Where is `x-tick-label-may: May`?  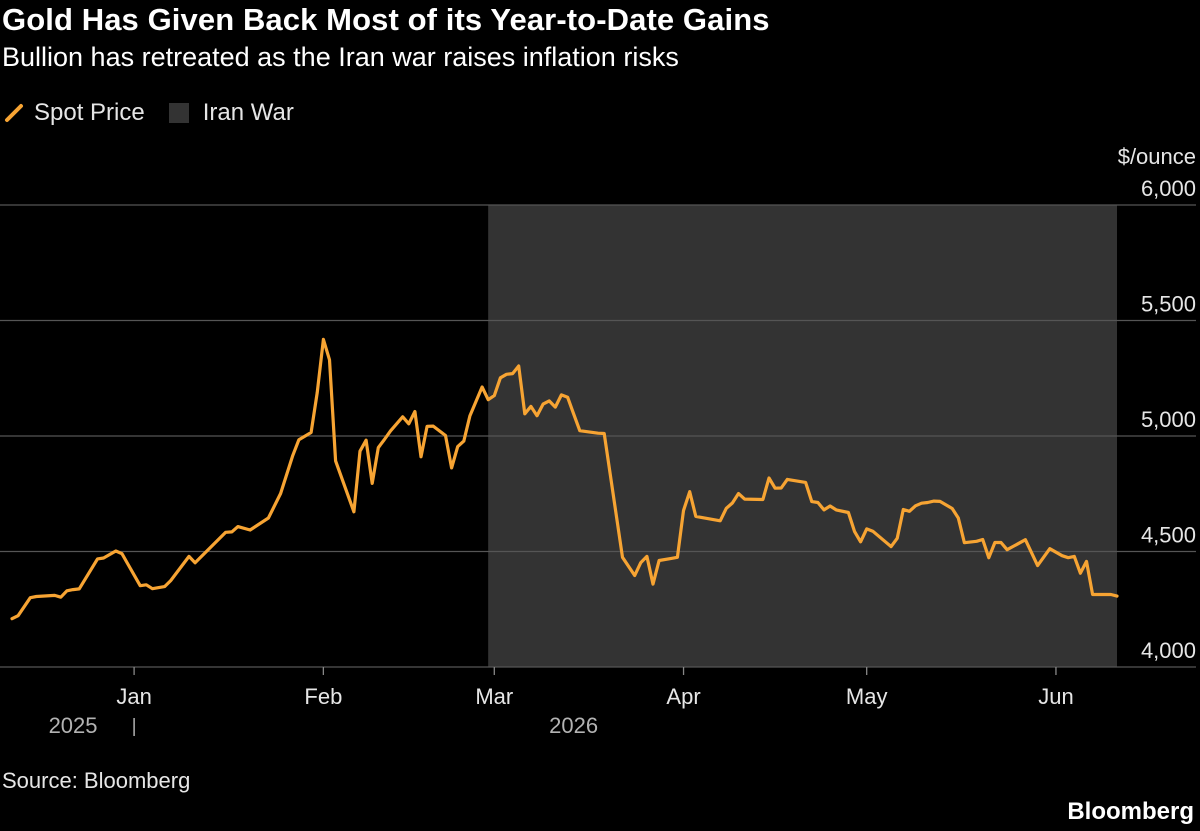
x-tick-label-may: May is located at coordinates (867, 696).